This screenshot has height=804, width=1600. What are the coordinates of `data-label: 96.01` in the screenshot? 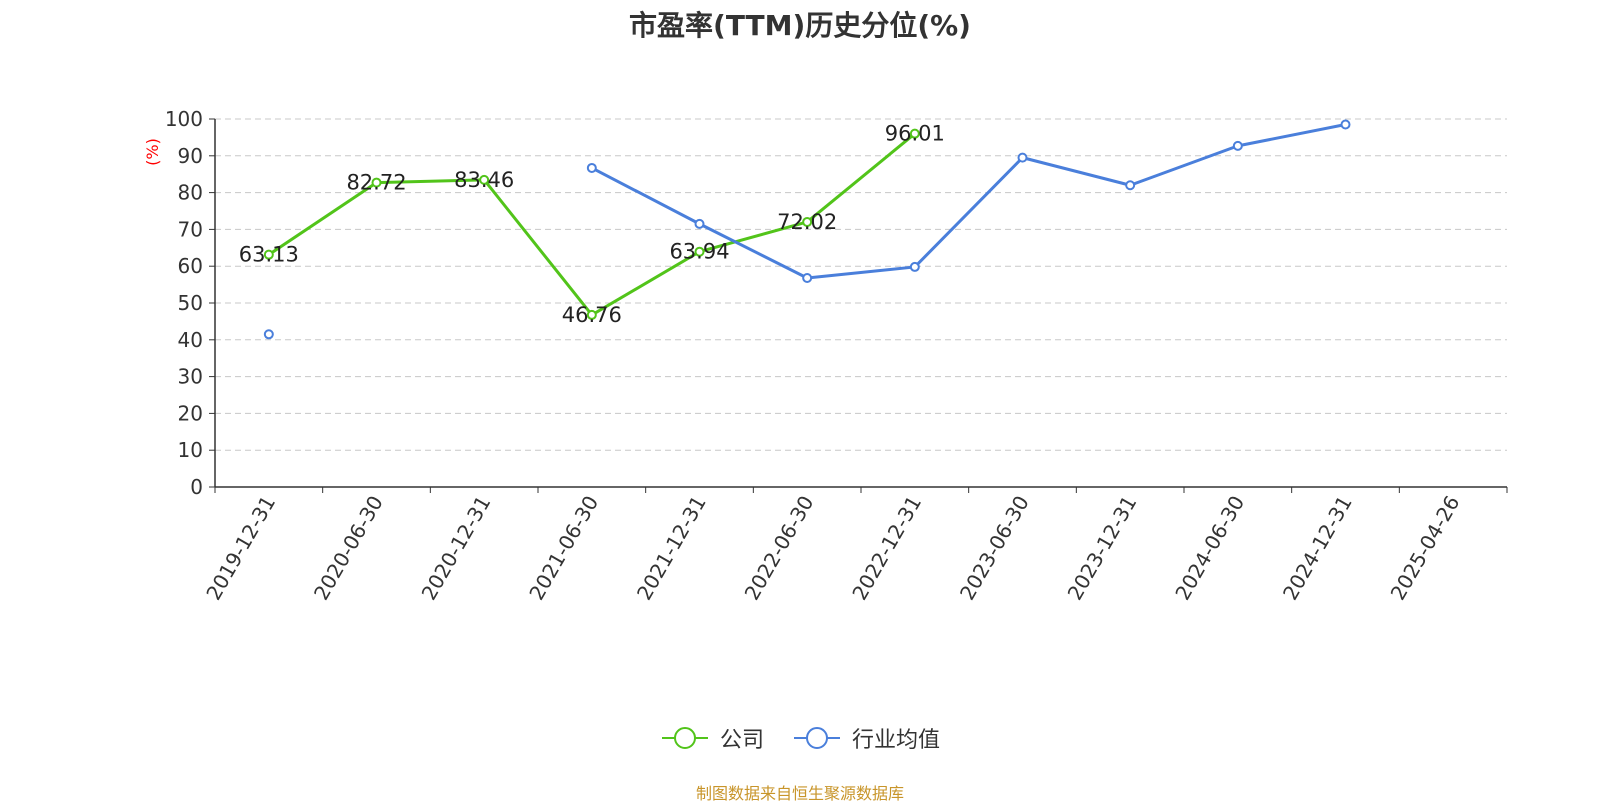 It's located at (915, 134).